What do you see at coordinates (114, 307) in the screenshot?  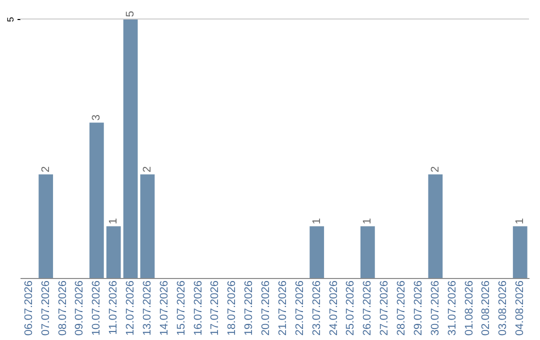 I see `x-tick-label: 11.07.2026` at bounding box center [114, 307].